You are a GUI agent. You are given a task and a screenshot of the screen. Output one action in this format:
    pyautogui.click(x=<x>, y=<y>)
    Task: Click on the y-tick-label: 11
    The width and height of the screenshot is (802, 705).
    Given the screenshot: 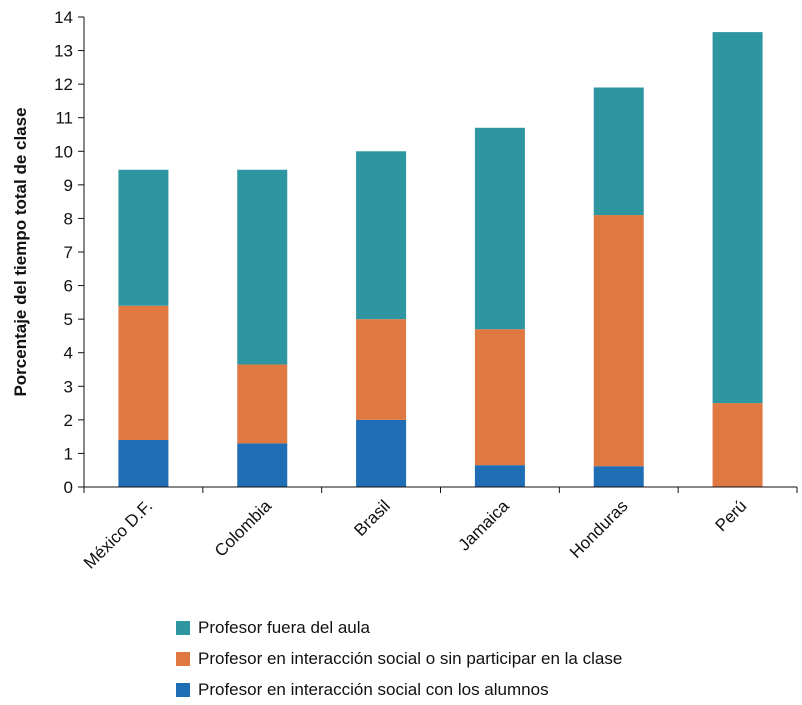 What is the action you would take?
    pyautogui.click(x=64, y=118)
    